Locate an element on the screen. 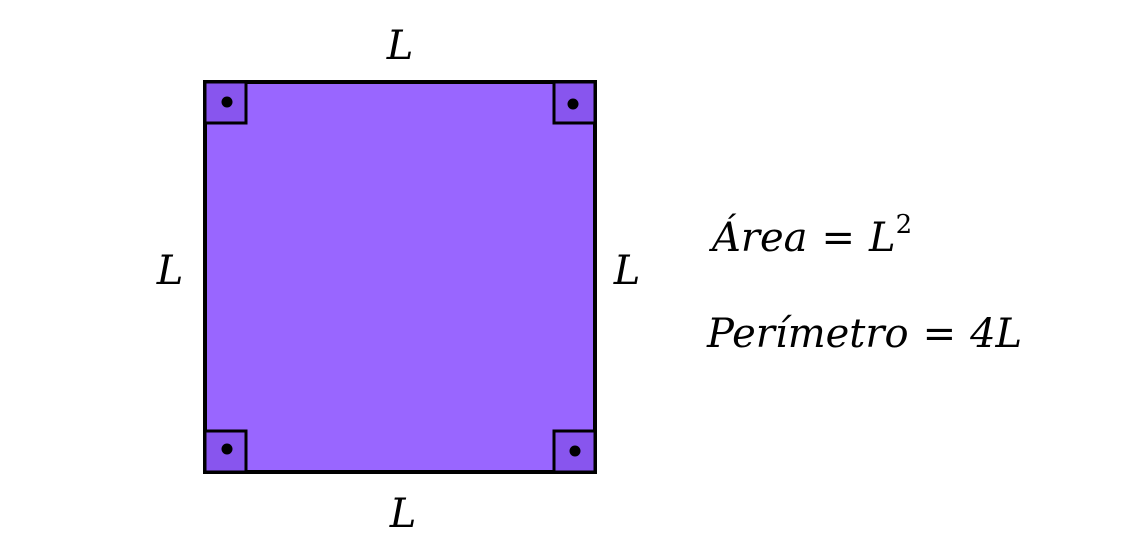 This screenshot has height=554, width=1142. perimeter-formula: Perímetro = 4L is located at coordinates (864, 334).